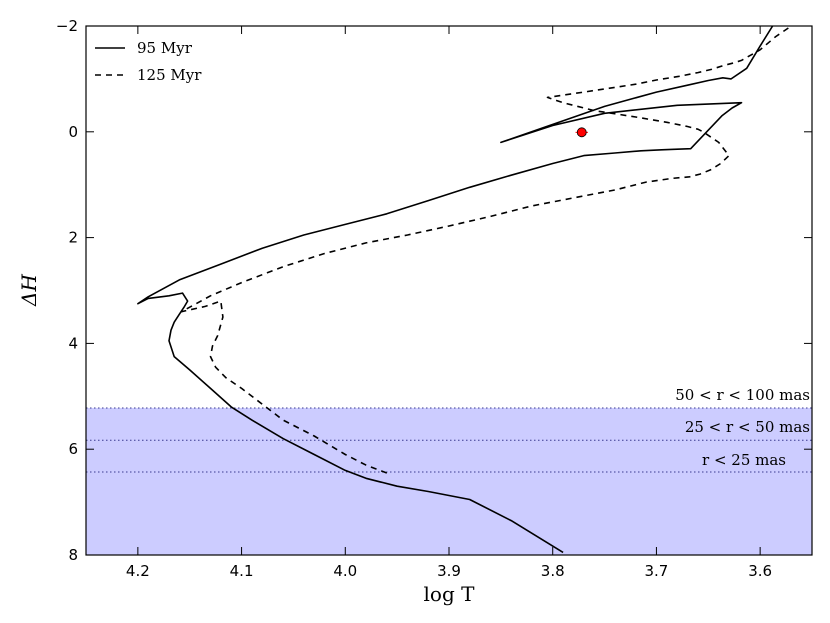 This screenshot has height=623, width=830. What do you see at coordinates (656, 571) in the screenshot?
I see `x-tick-label: 3.7` at bounding box center [656, 571].